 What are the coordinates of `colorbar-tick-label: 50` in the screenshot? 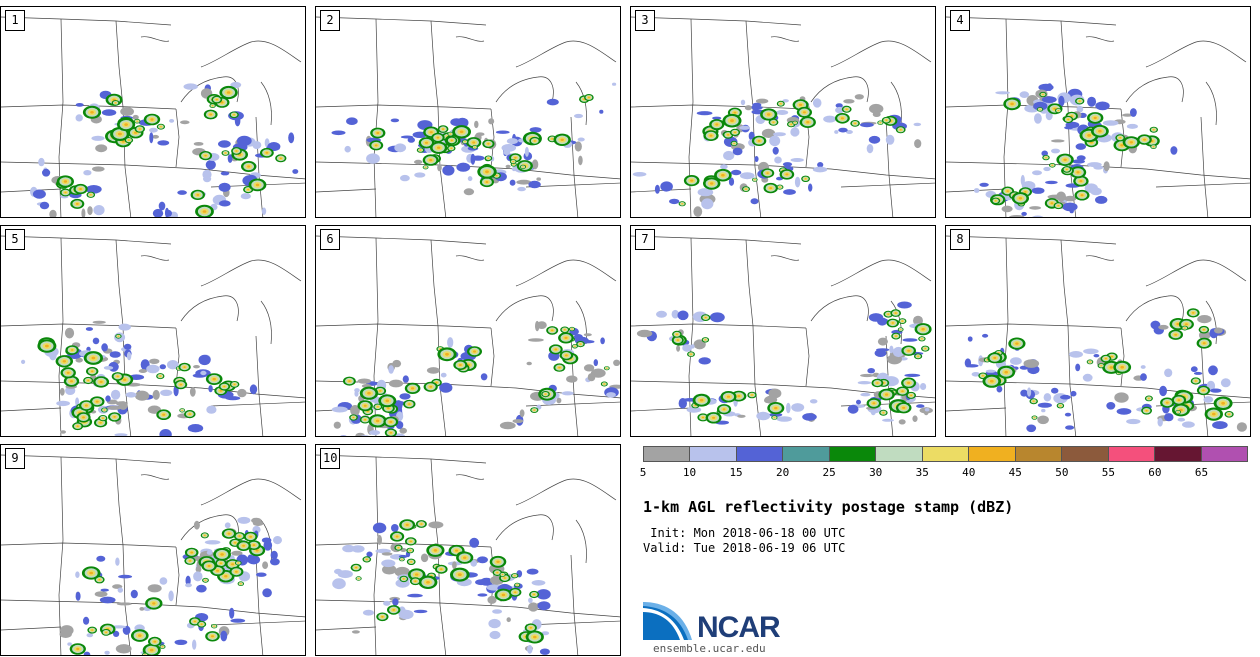 It's located at (1062, 472).